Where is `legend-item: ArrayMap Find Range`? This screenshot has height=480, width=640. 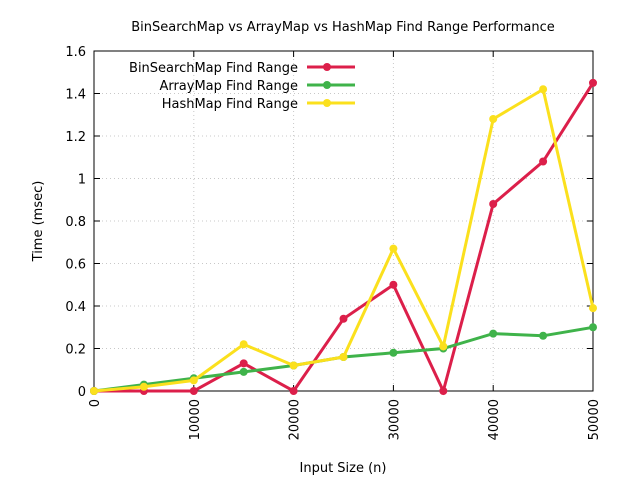 legend-item: ArrayMap Find Range is located at coordinates (257, 86).